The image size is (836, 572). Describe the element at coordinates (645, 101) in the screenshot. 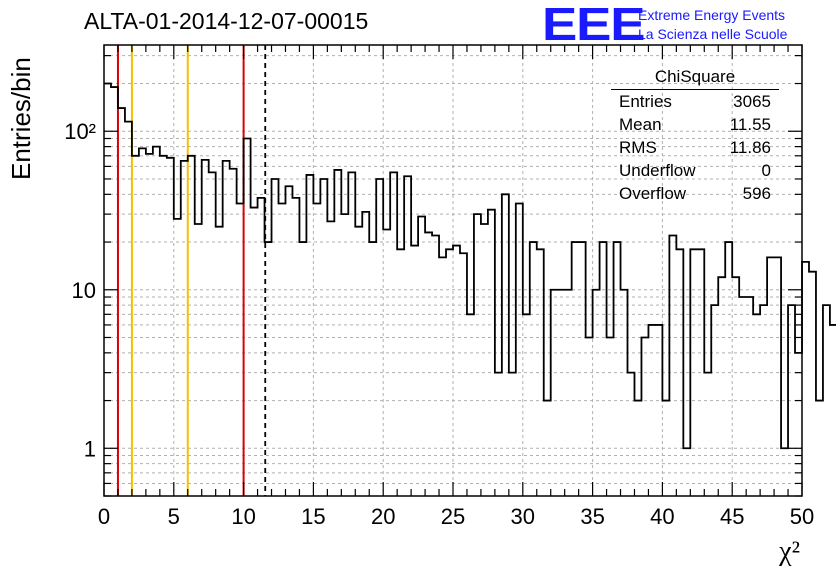

I see `stat-label: Entries` at that location.